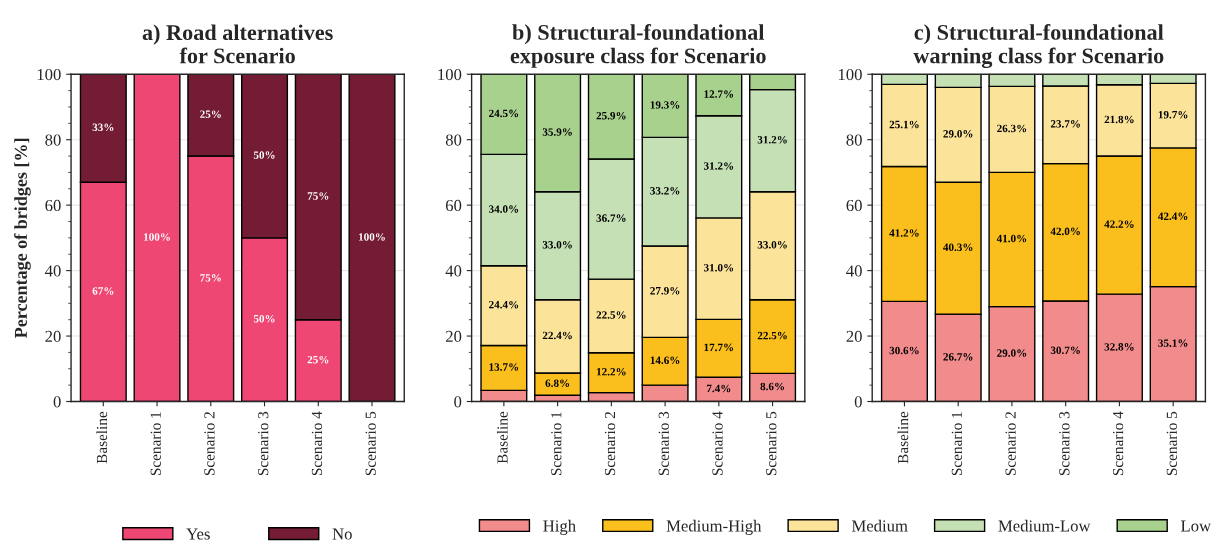  What do you see at coordinates (611, 371) in the screenshot?
I see `data-label: 12.2%` at bounding box center [611, 371].